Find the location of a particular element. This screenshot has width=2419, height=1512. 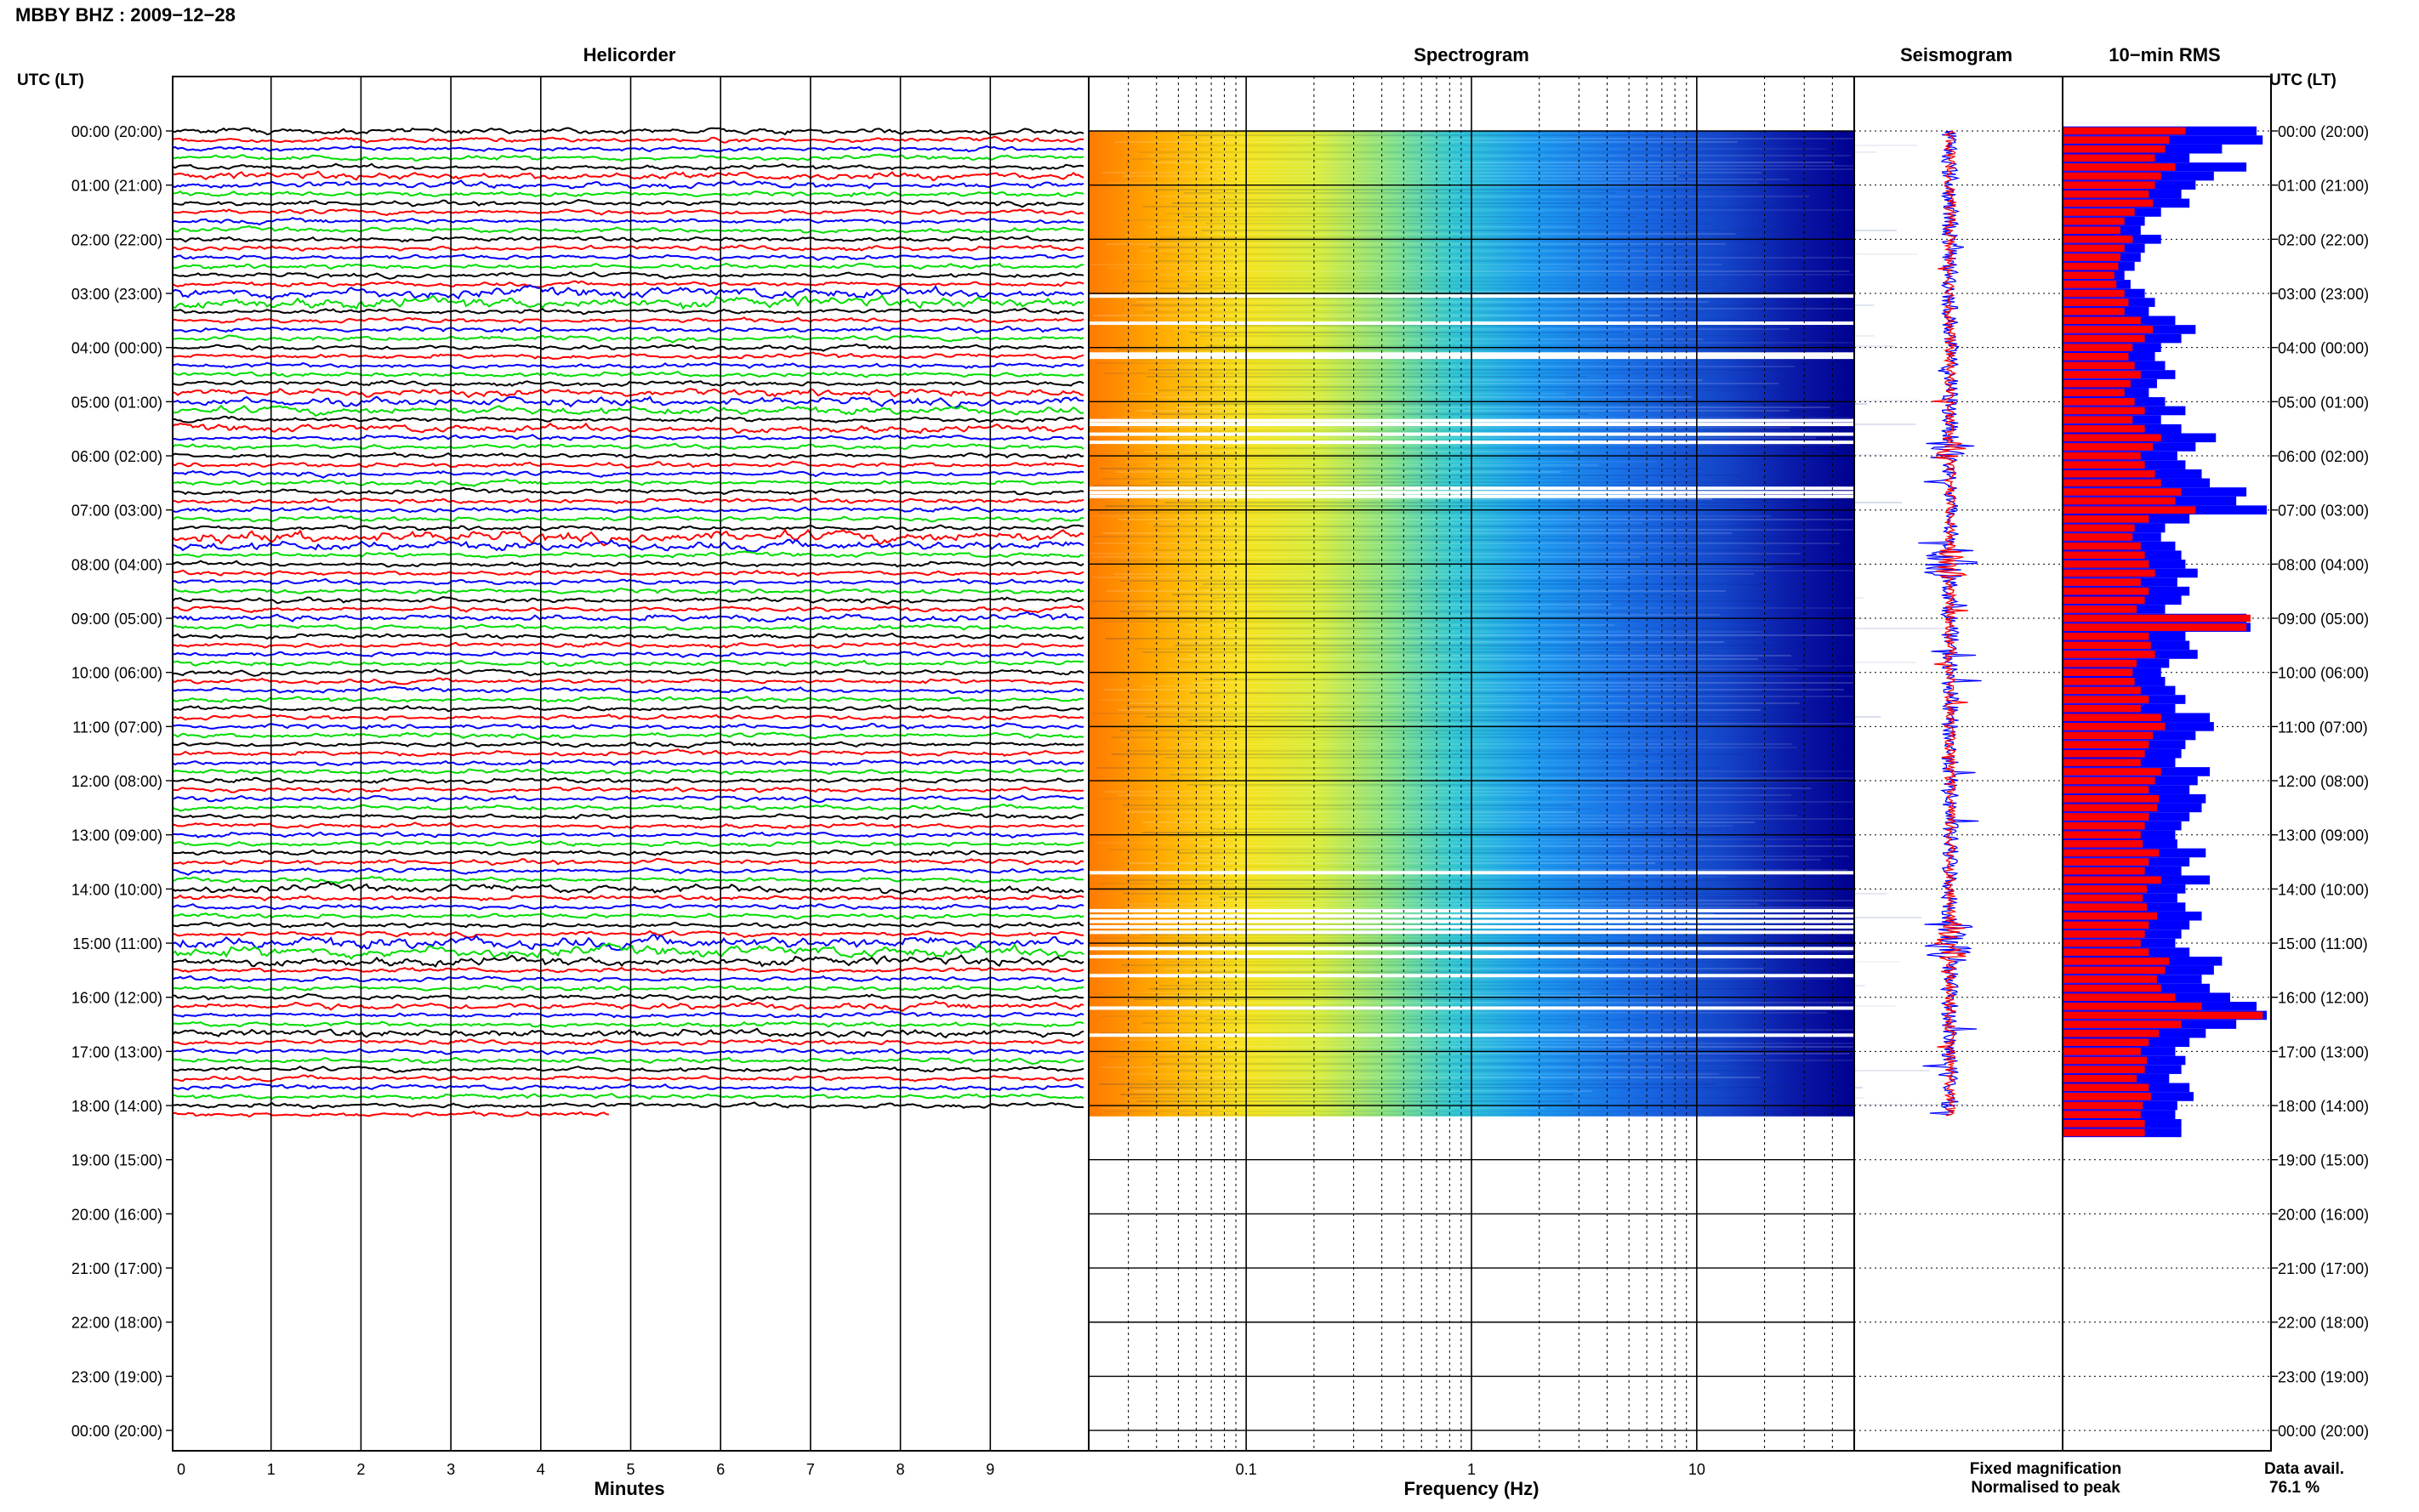

frequency-tick: 0.1 is located at coordinates (1246, 1469).